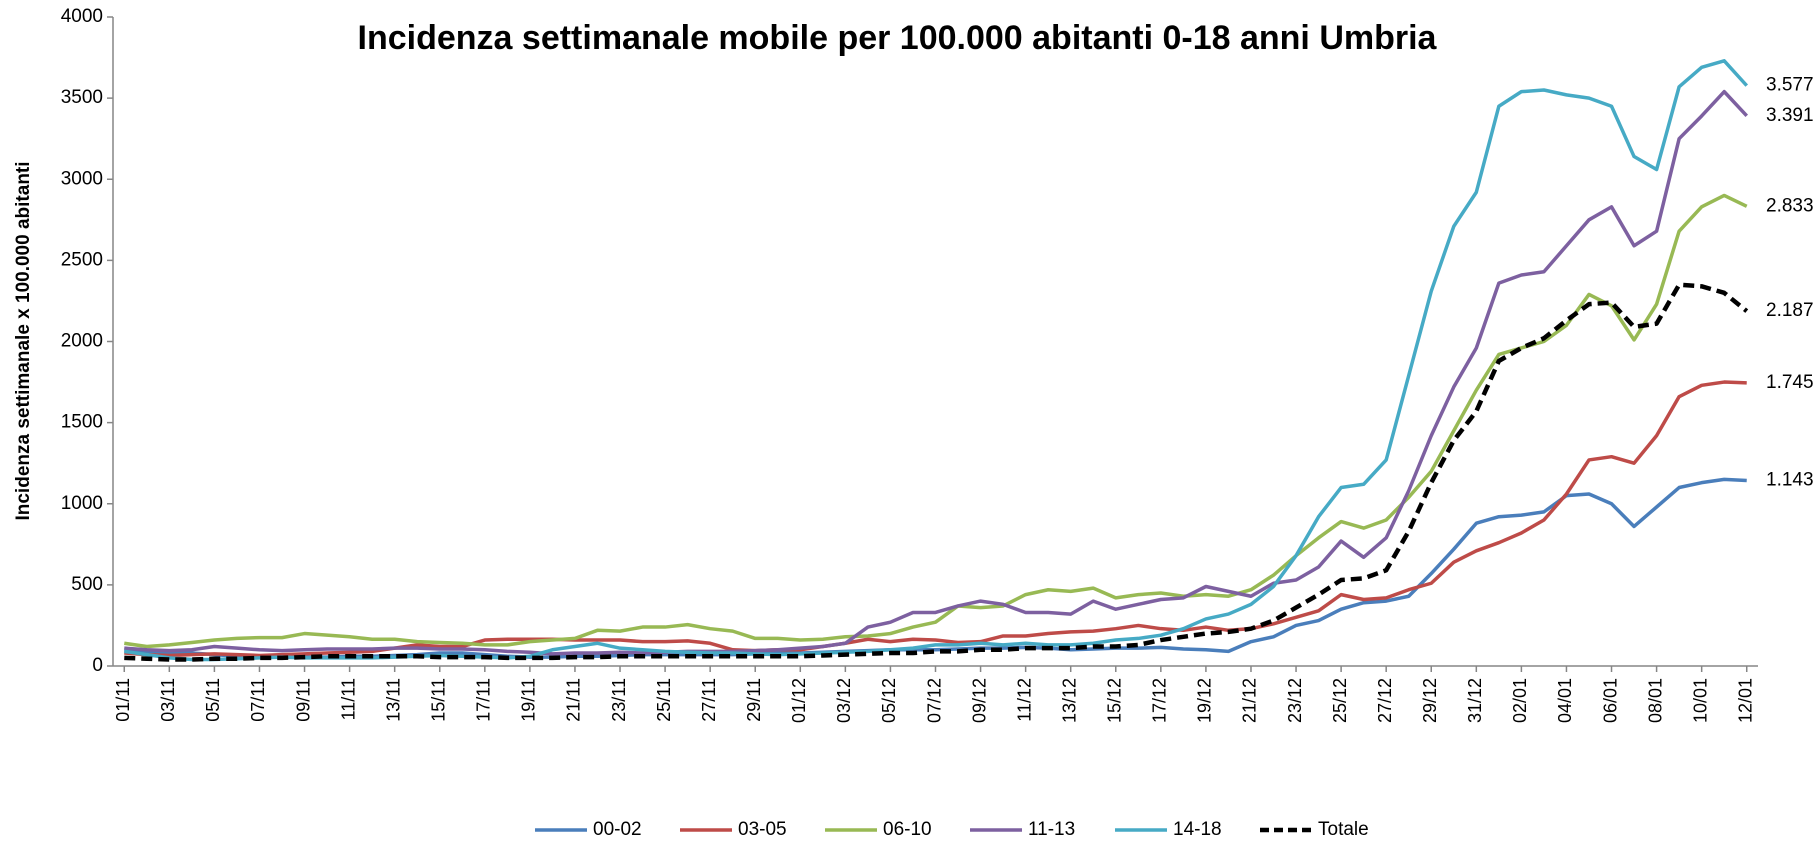  What do you see at coordinates (1069, 700) in the screenshot?
I see `x-tick-label: 13/12` at bounding box center [1069, 700].